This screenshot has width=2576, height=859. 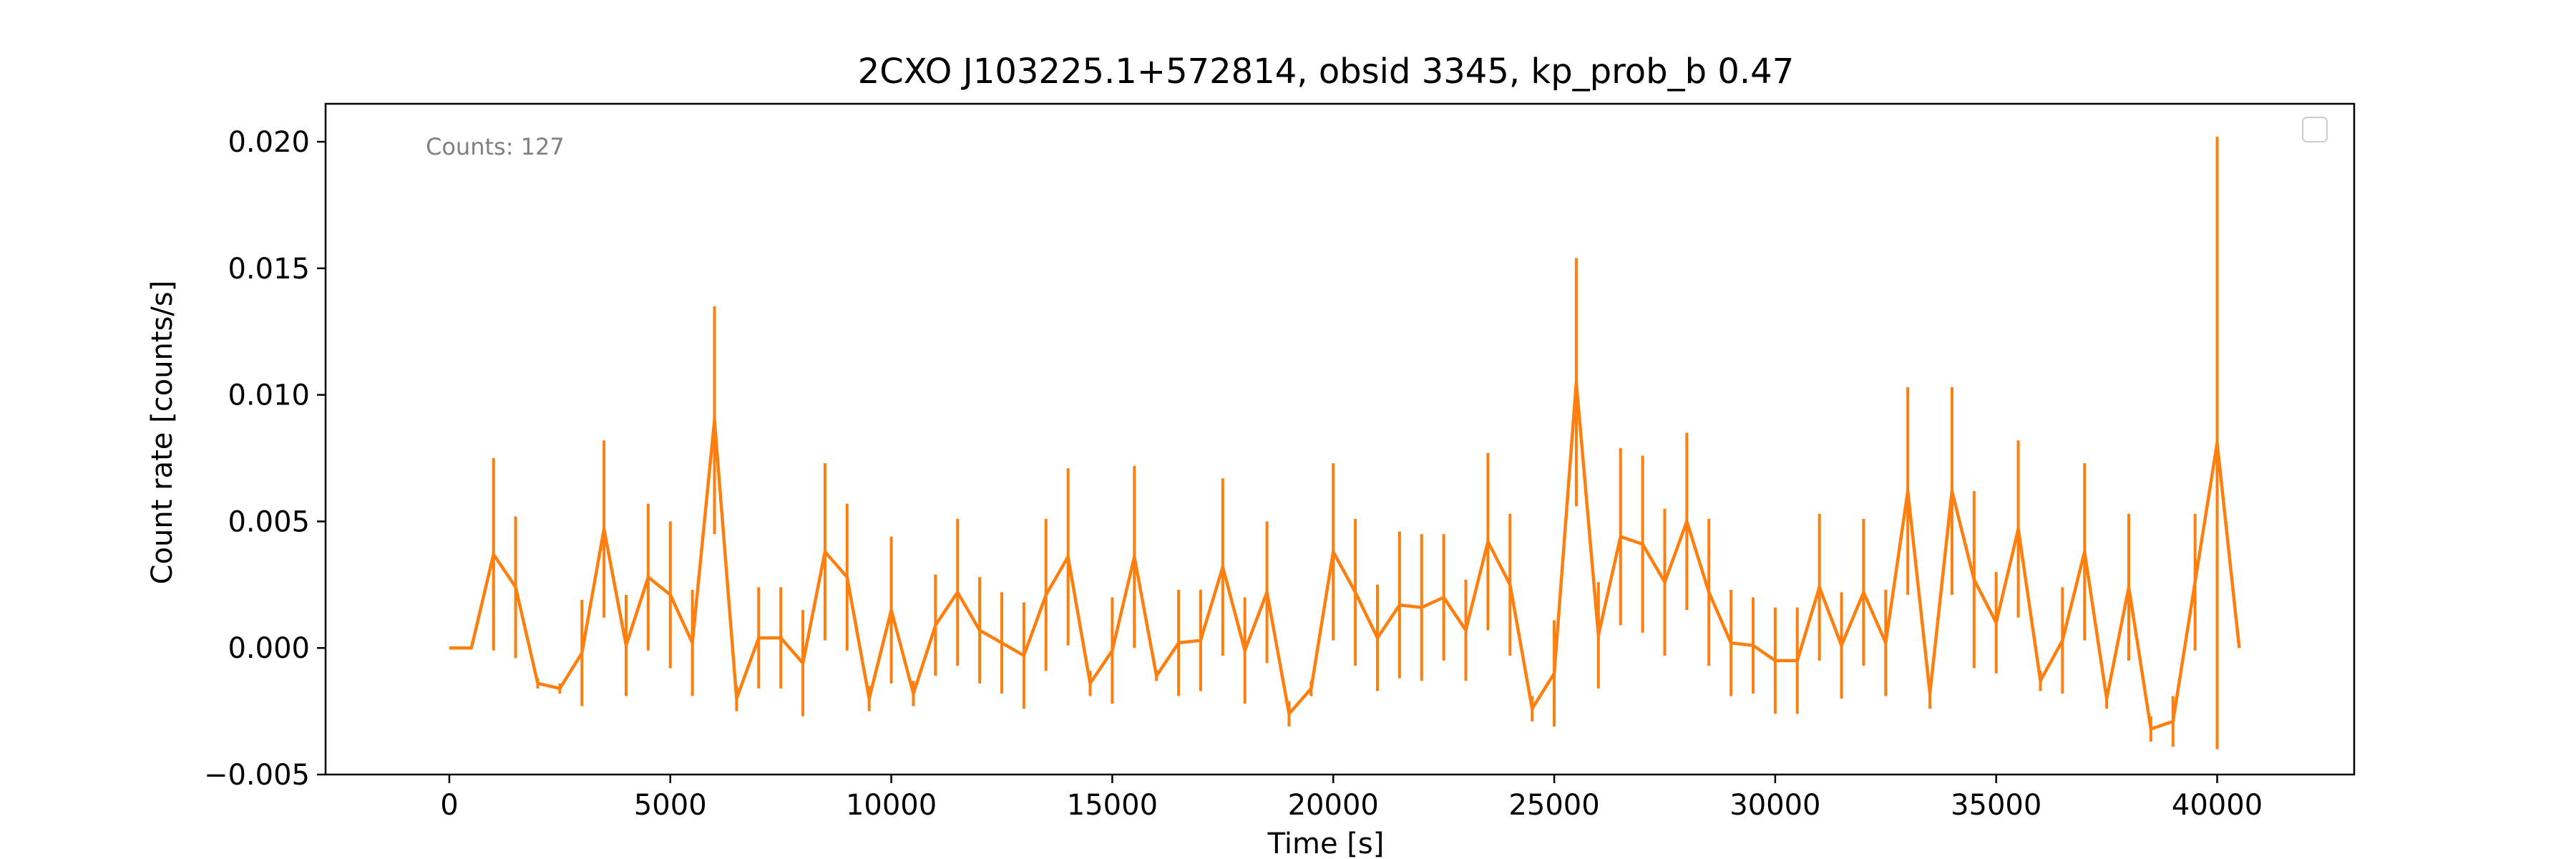 What do you see at coordinates (2217, 805) in the screenshot?
I see `x-tick-label: 40000` at bounding box center [2217, 805].